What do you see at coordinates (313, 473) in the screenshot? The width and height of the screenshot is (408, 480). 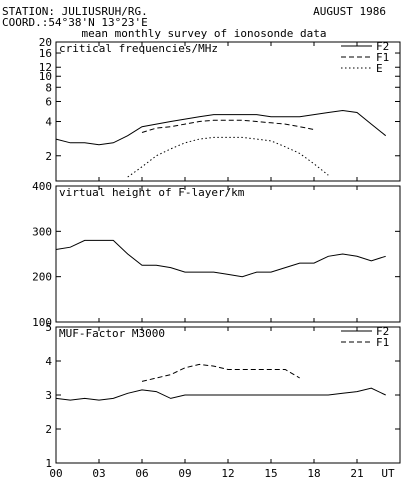 I see `x-tick-label: 18` at bounding box center [313, 473].